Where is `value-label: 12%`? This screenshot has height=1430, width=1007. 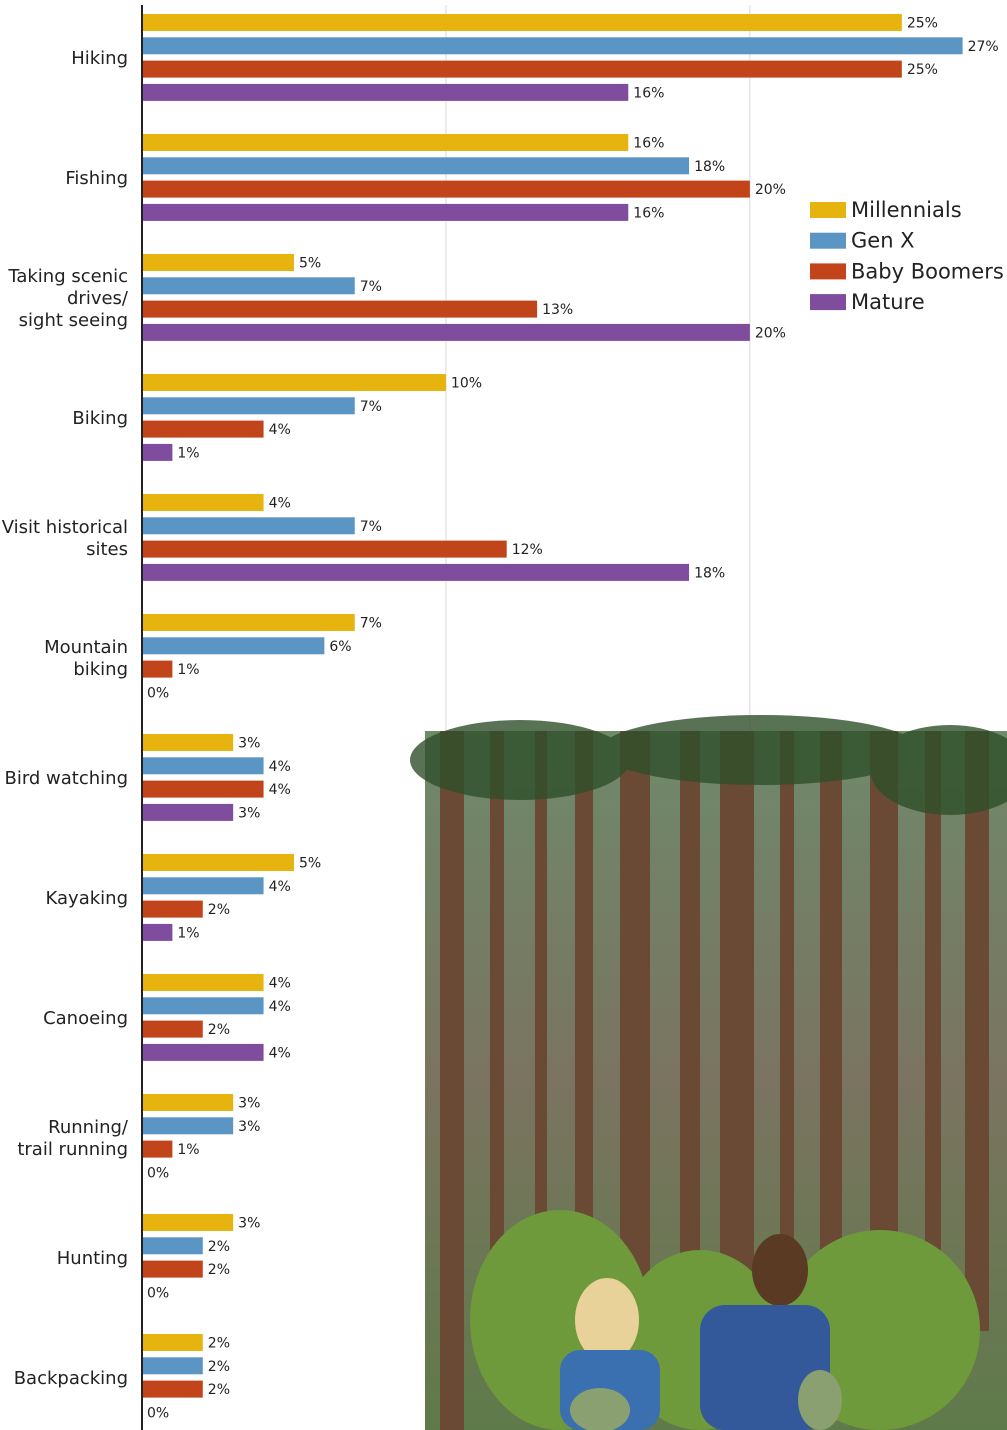 value-label: 12% is located at coordinates (527, 550).